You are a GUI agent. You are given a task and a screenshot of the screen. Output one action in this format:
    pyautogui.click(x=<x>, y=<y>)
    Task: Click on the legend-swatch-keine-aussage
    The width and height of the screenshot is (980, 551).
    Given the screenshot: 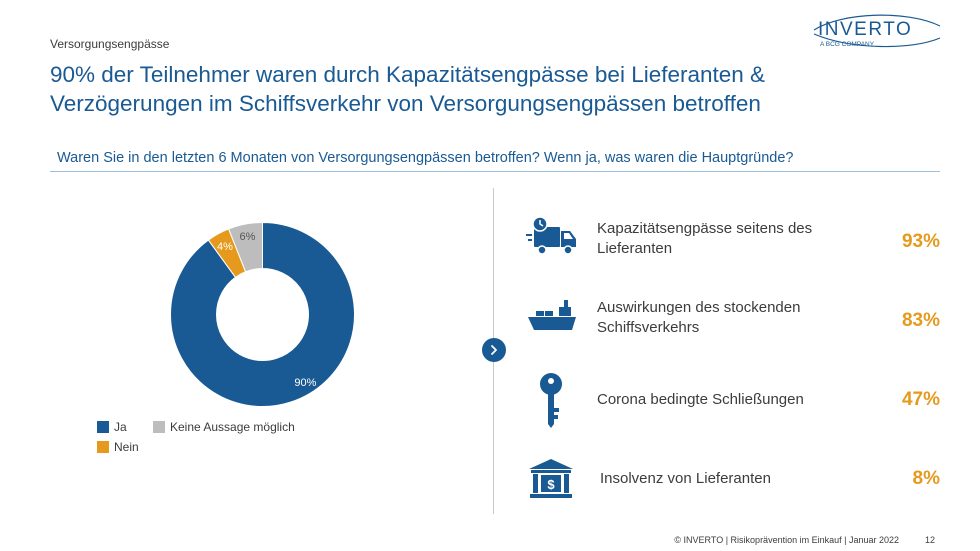 What is the action you would take?
    pyautogui.click(x=159, y=427)
    